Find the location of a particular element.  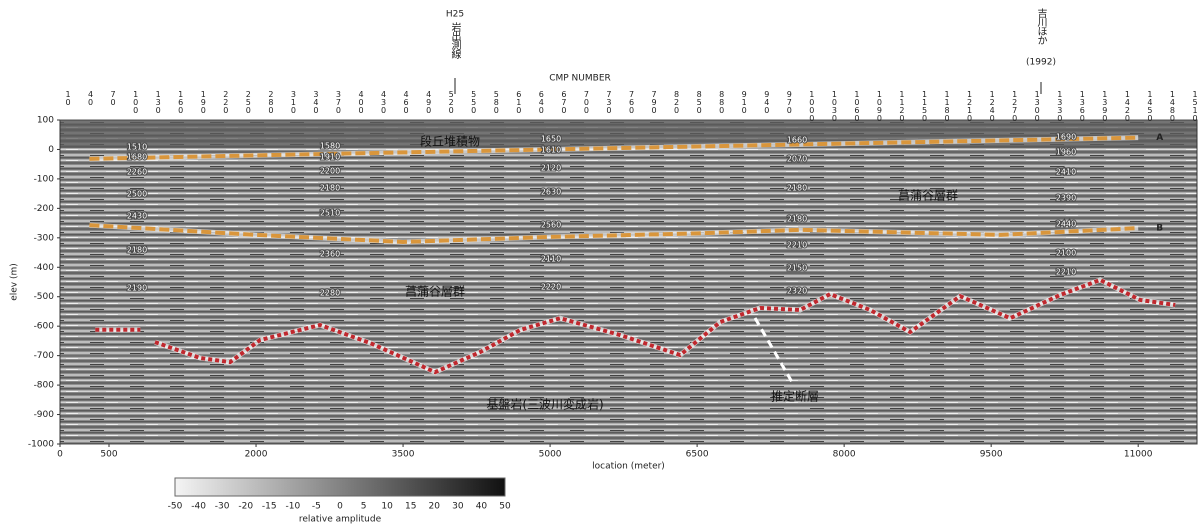

colorbar-tick-label: -15 is located at coordinates (269, 507).